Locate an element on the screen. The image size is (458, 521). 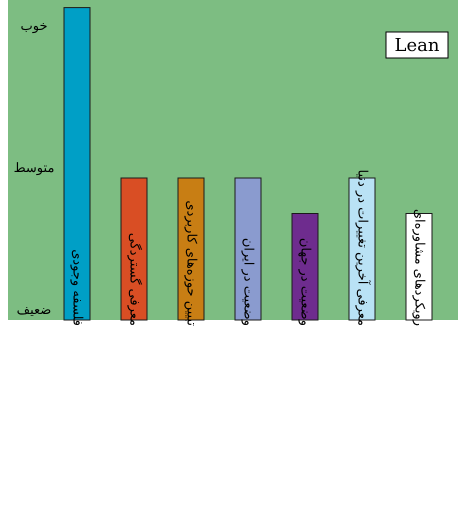
legend: Lean is located at coordinates (417, 45).